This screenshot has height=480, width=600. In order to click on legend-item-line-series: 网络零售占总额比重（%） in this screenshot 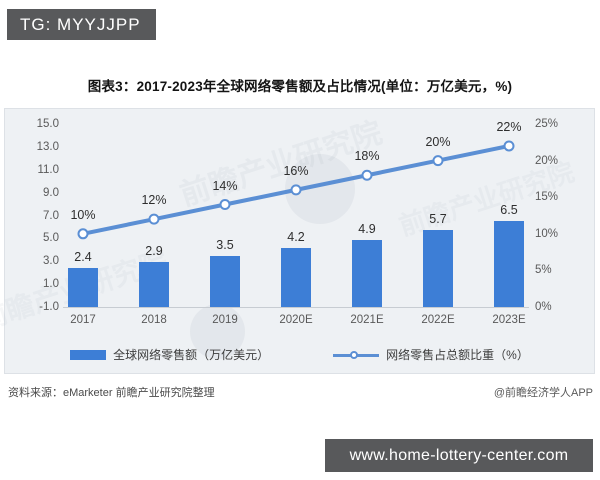, I will do `click(431, 354)`.